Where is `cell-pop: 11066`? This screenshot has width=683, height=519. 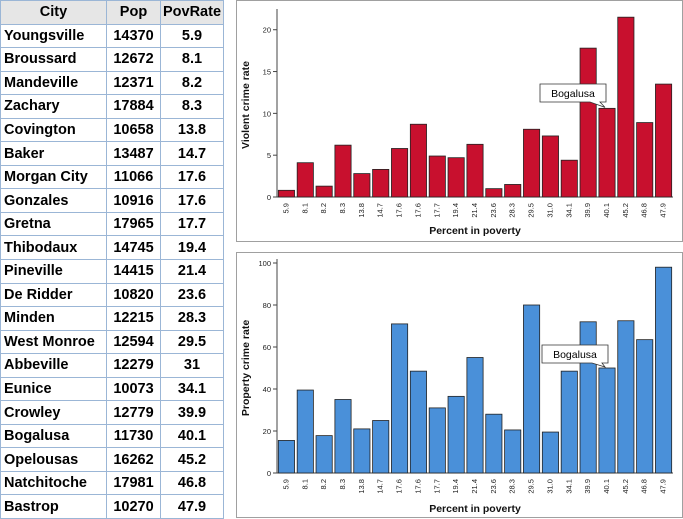
cell-pop: 11066 is located at coordinates (133, 177).